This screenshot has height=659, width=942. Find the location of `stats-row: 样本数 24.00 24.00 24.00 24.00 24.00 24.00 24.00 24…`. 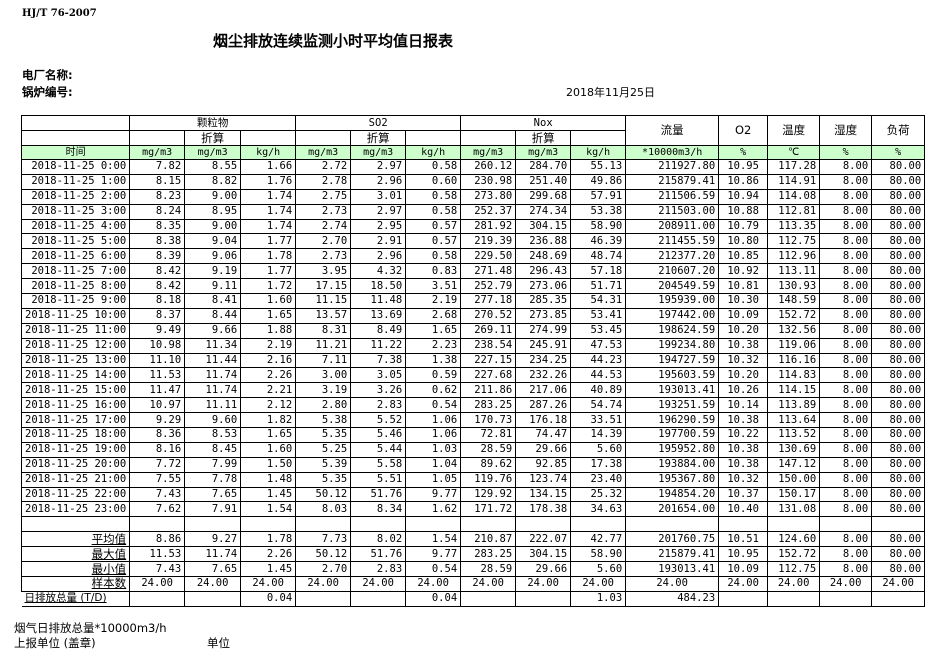

stats-row: 样本数 24.00 24.00 24.00 24.00 24.00 24.00 24.00 24… is located at coordinates (473, 584).